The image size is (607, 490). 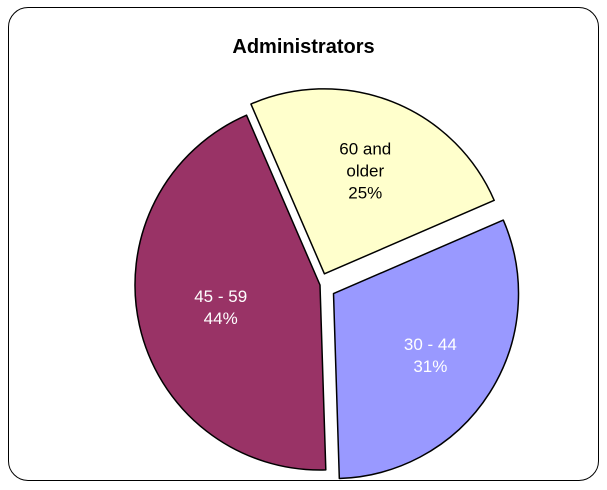 I want to click on slice-category: older, so click(x=365, y=171).